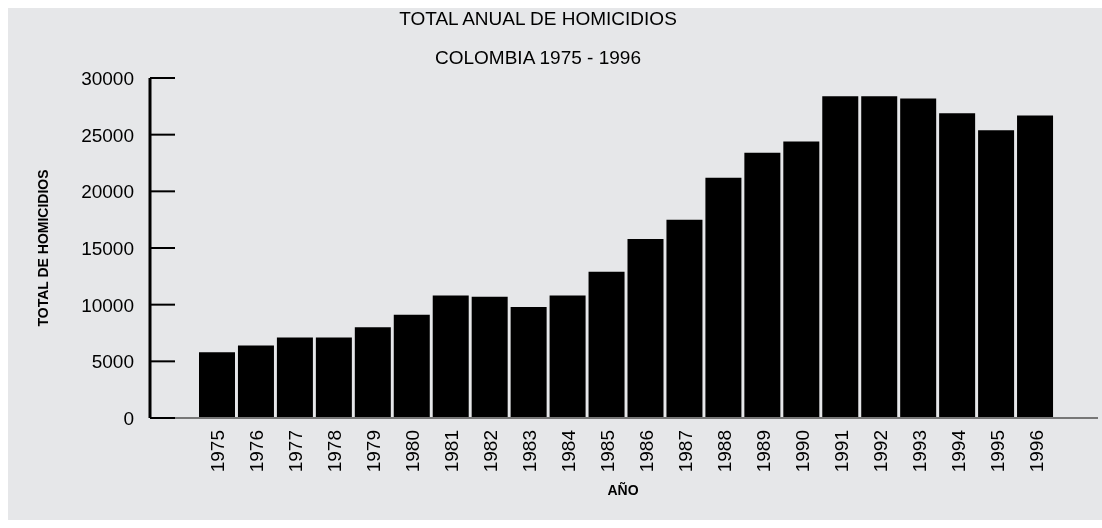  I want to click on x-tick-label: 1988, so click(724, 451).